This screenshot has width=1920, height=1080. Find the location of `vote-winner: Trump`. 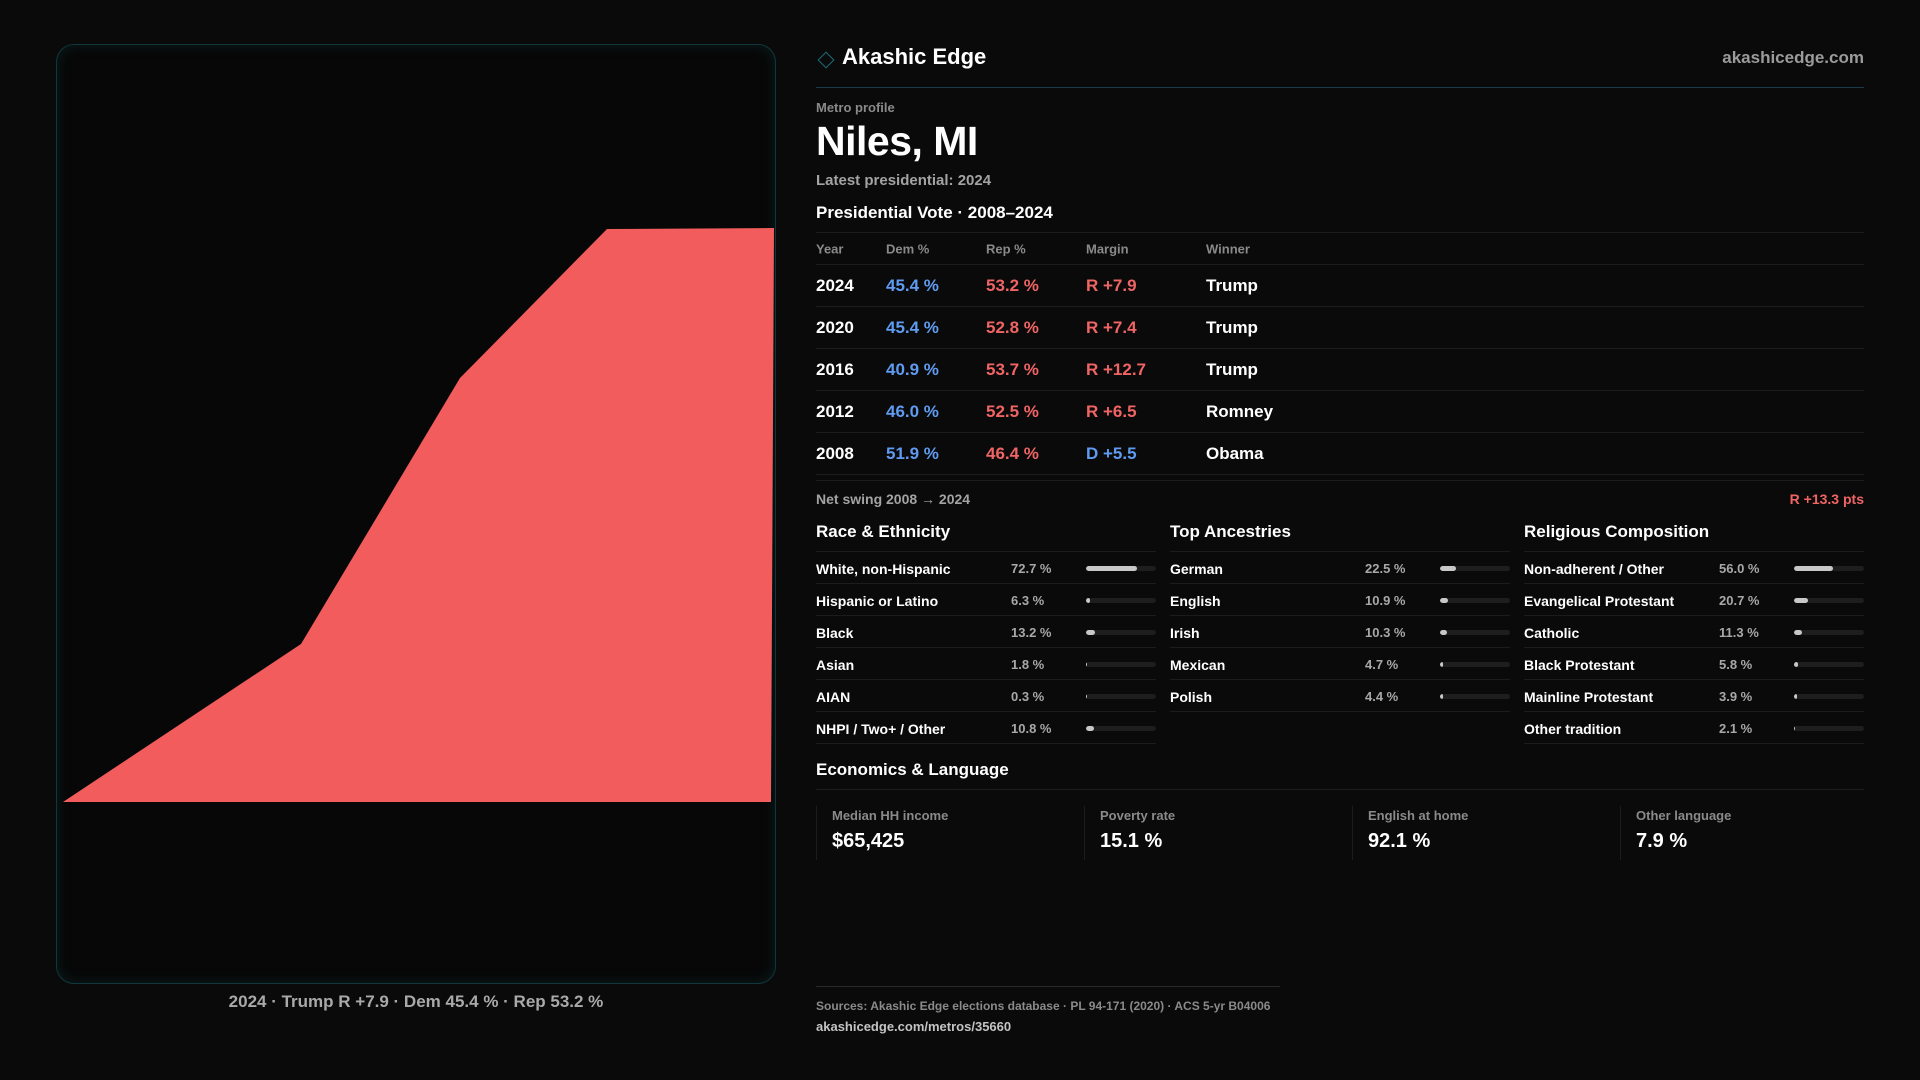

vote-winner: Trump is located at coordinates (1232, 327).